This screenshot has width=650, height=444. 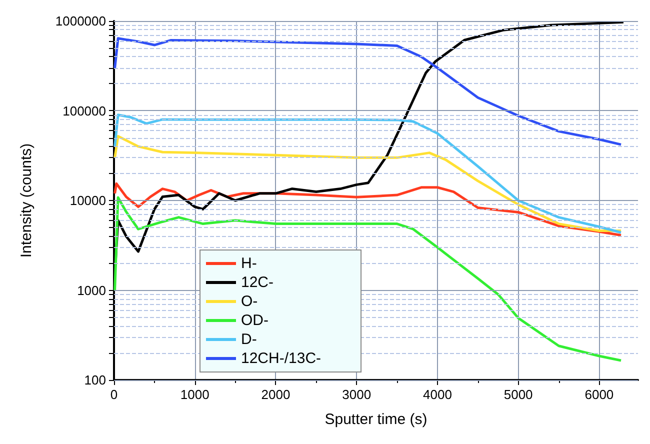 I want to click on y-tick-label: 100, so click(x=95, y=380).